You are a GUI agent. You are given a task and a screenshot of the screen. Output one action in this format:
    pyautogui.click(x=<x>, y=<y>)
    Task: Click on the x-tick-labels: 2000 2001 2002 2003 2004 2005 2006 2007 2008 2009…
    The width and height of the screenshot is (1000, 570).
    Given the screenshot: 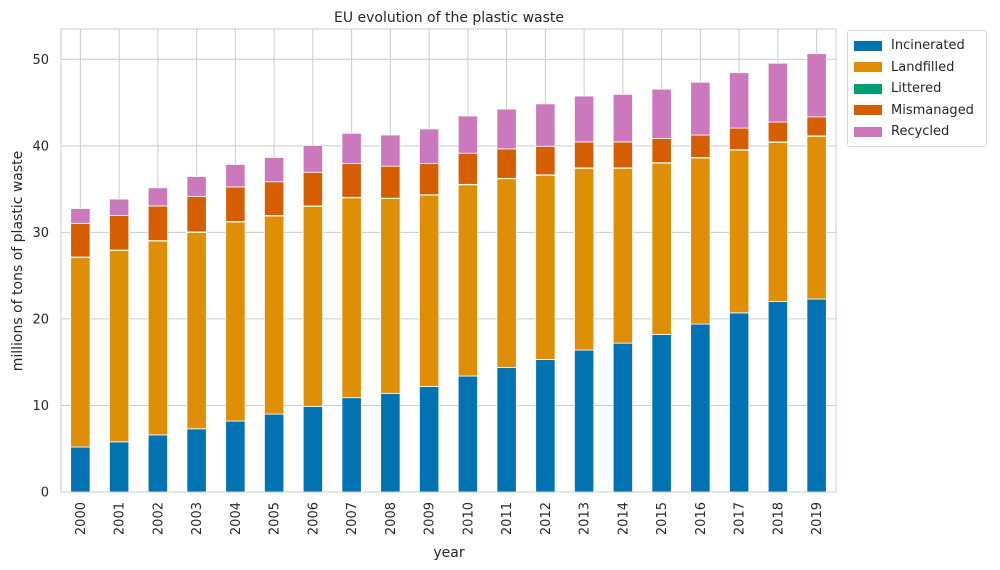 What is the action you would take?
    pyautogui.click(x=449, y=518)
    